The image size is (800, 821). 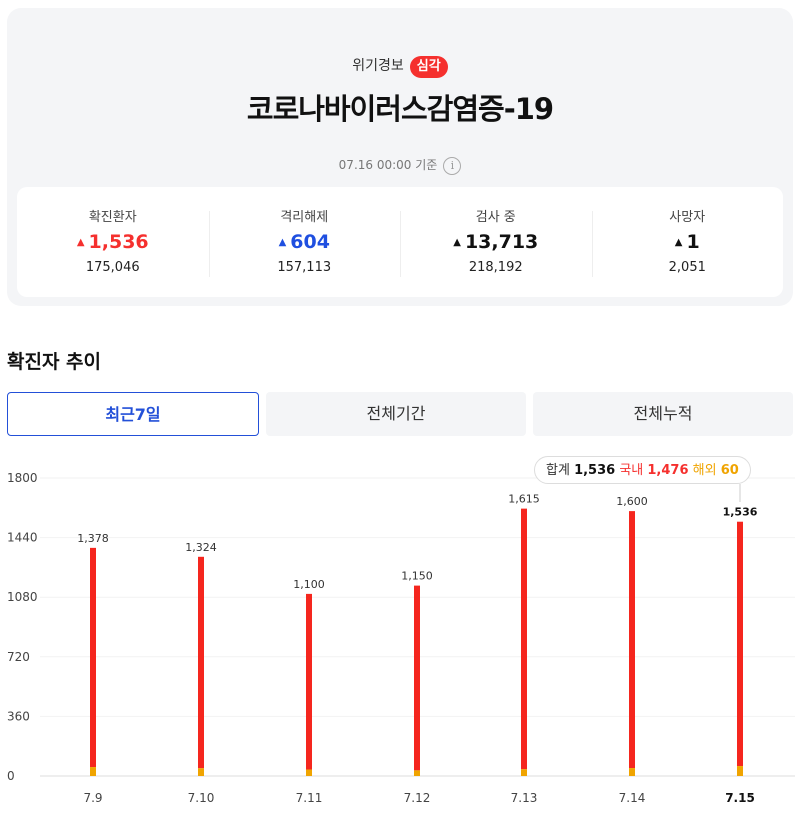 What do you see at coordinates (632, 798) in the screenshot?
I see `x-tick-label: 7.14` at bounding box center [632, 798].